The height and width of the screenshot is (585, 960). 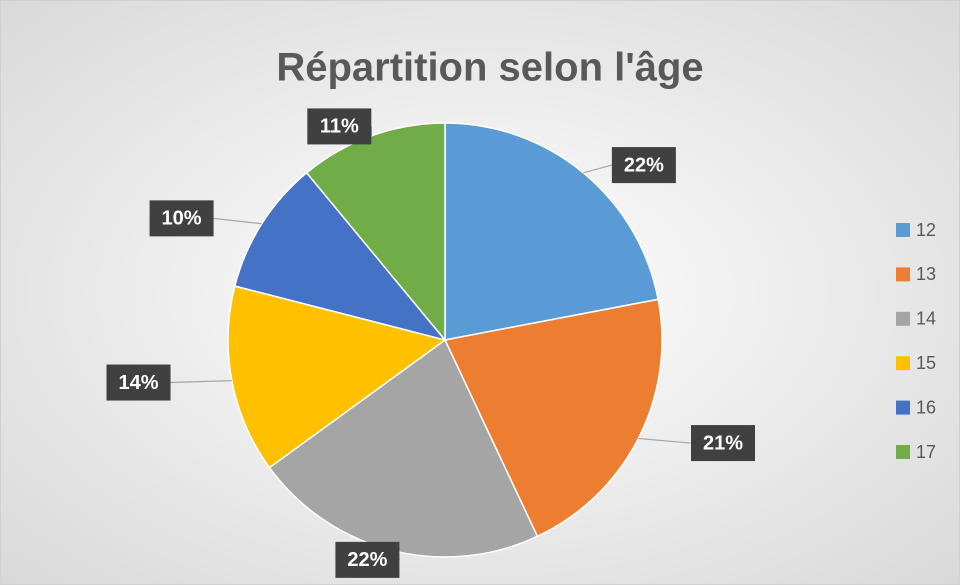 I want to click on data-label: 14%, so click(x=139, y=383).